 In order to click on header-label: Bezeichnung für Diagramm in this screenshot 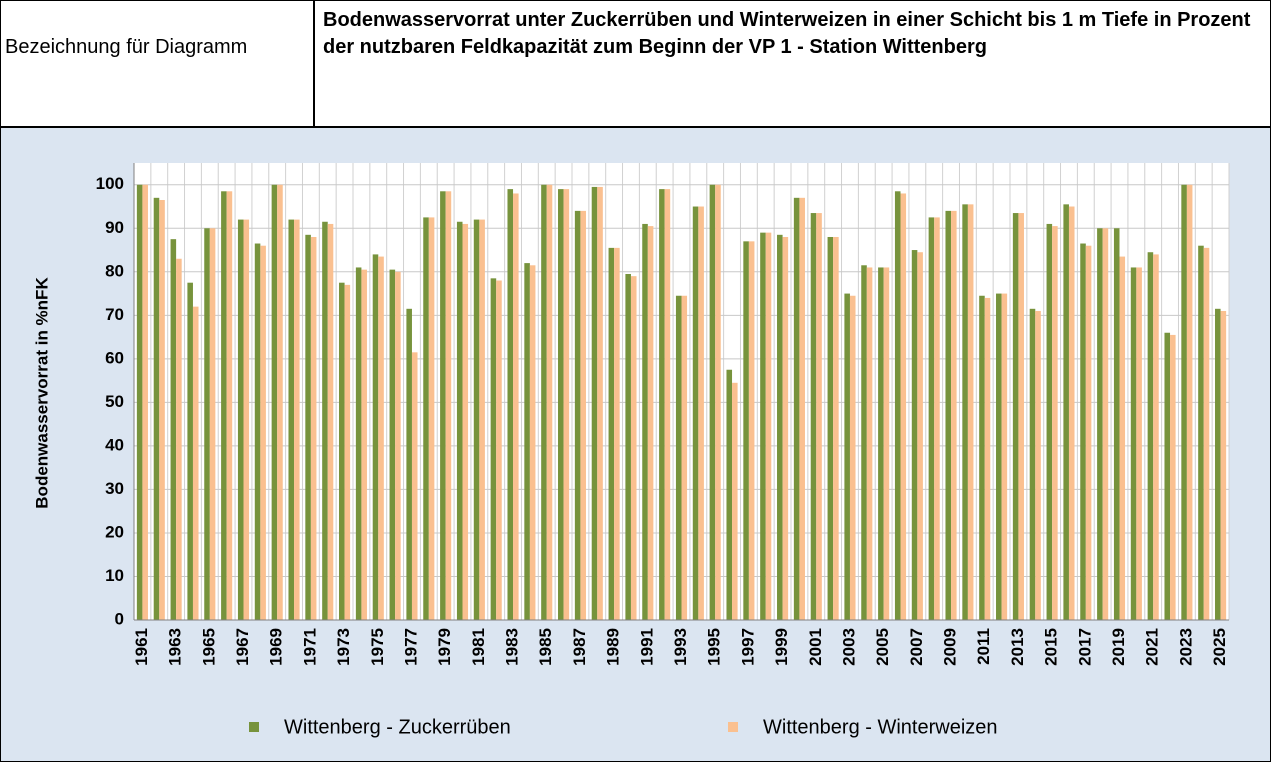, I will do `click(158, 63)`.